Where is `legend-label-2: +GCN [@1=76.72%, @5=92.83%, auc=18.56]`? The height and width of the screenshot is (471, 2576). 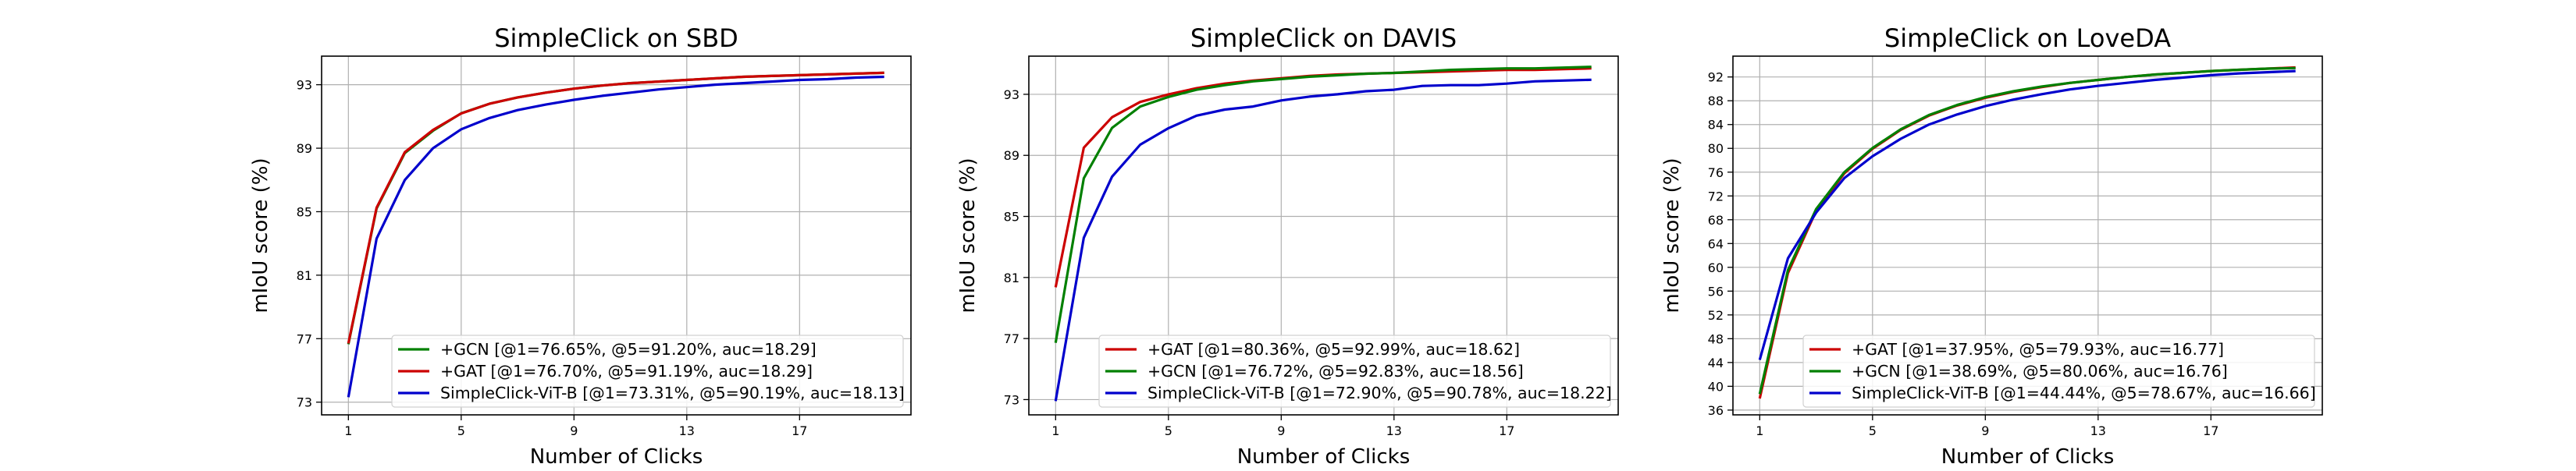
legend-label-2: +GCN [@1=76.72%, @5=92.83%, auc=18.56] is located at coordinates (1335, 371).